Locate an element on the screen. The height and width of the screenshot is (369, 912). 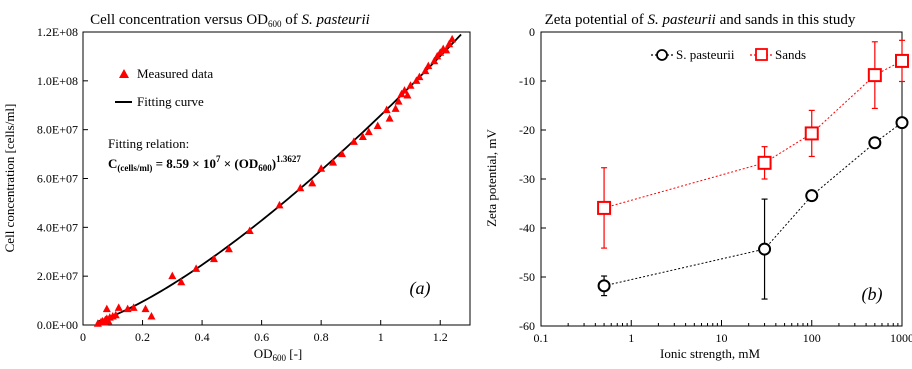
legend-fitting-curve: Fitting curve is located at coordinates (170, 101).